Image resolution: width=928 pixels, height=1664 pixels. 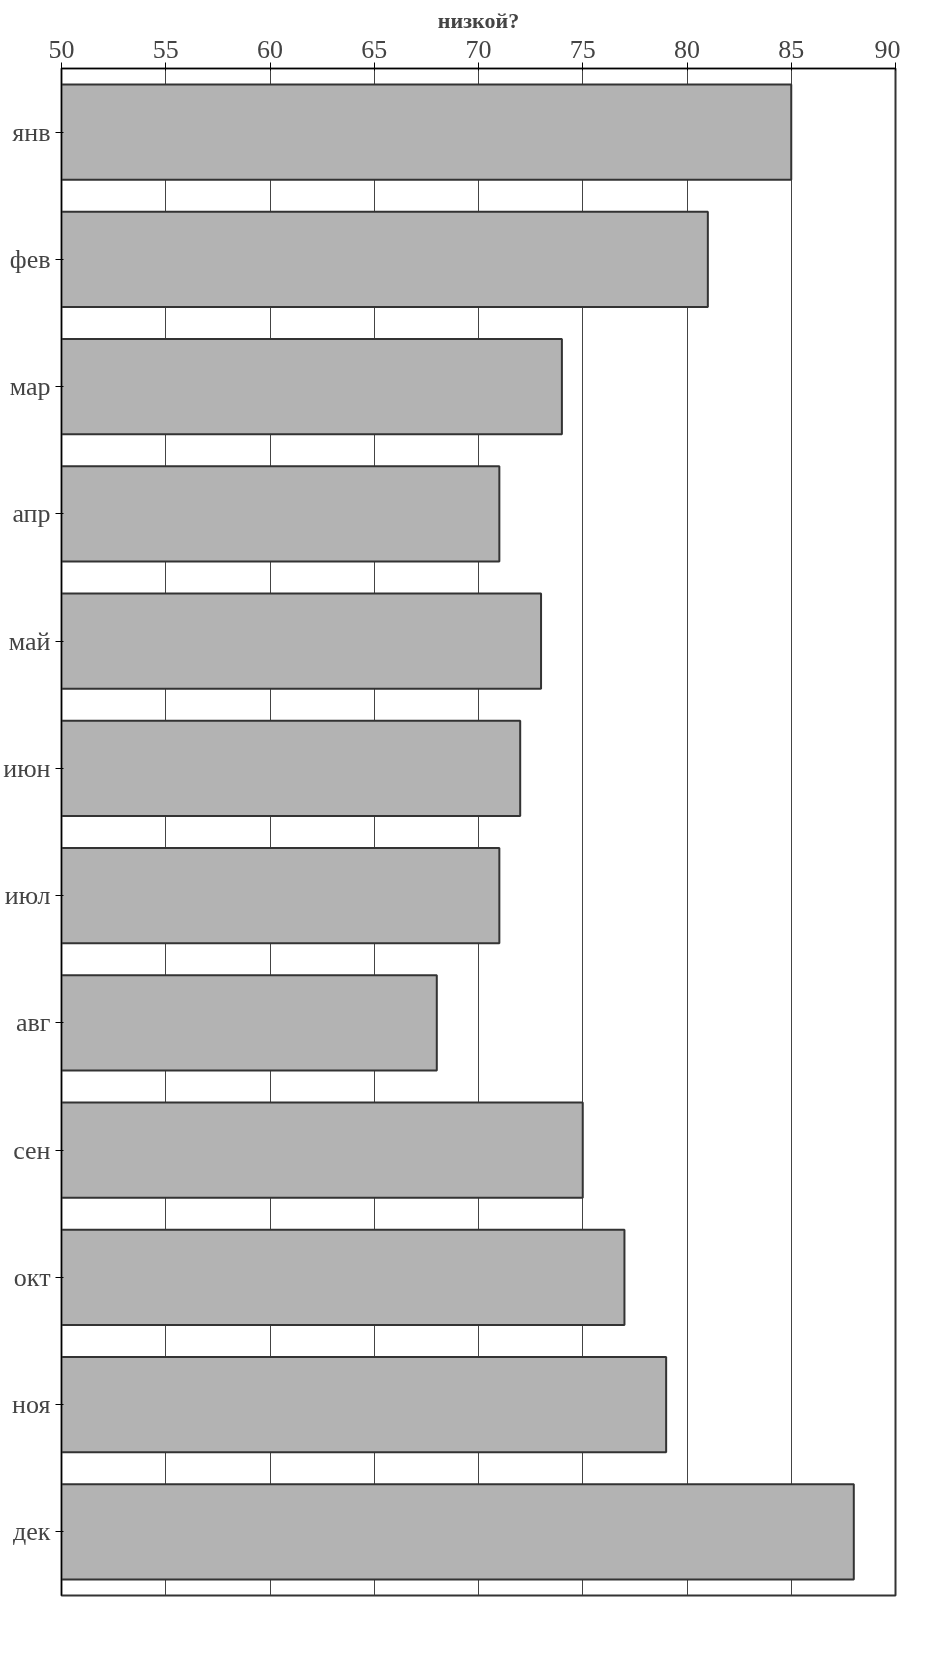 I want to click on y-tick-label: май, so click(x=29, y=641).